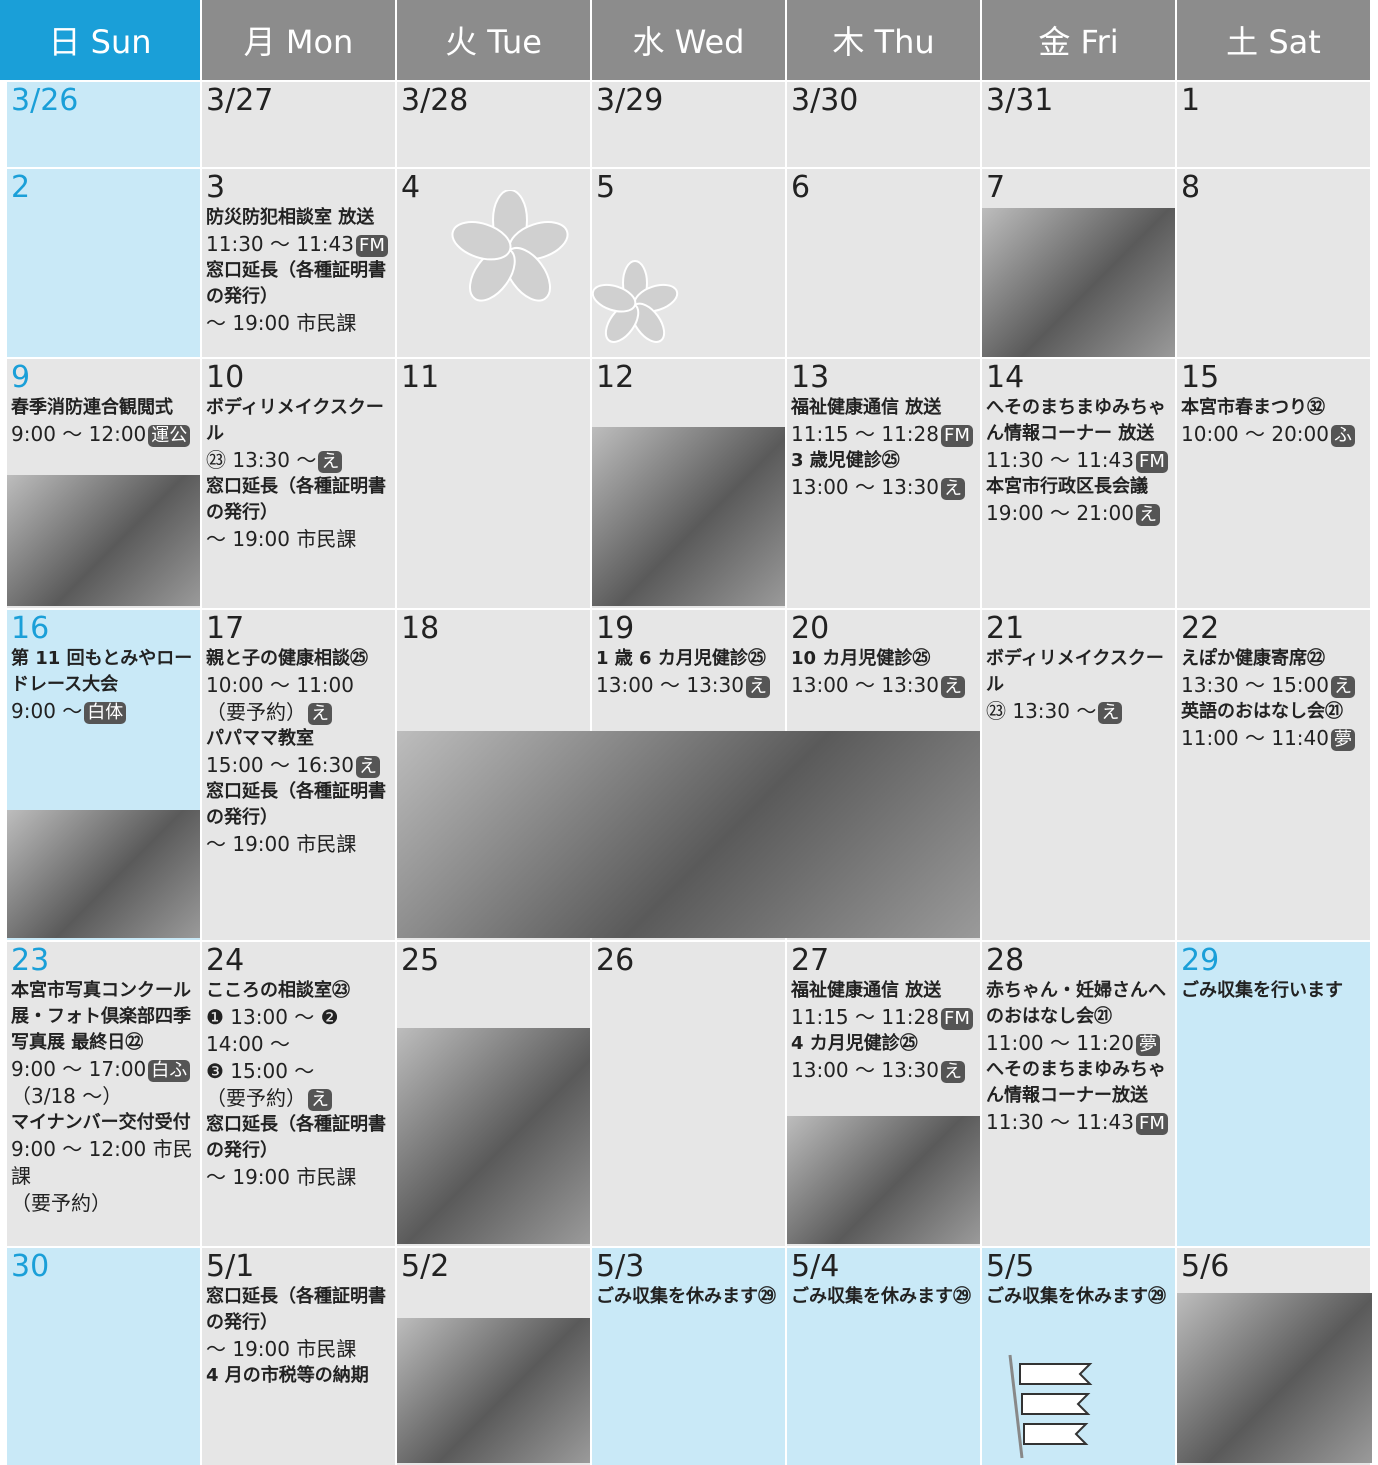 This screenshot has width=1378, height=1465. I want to click on date: 9, so click(21, 377).